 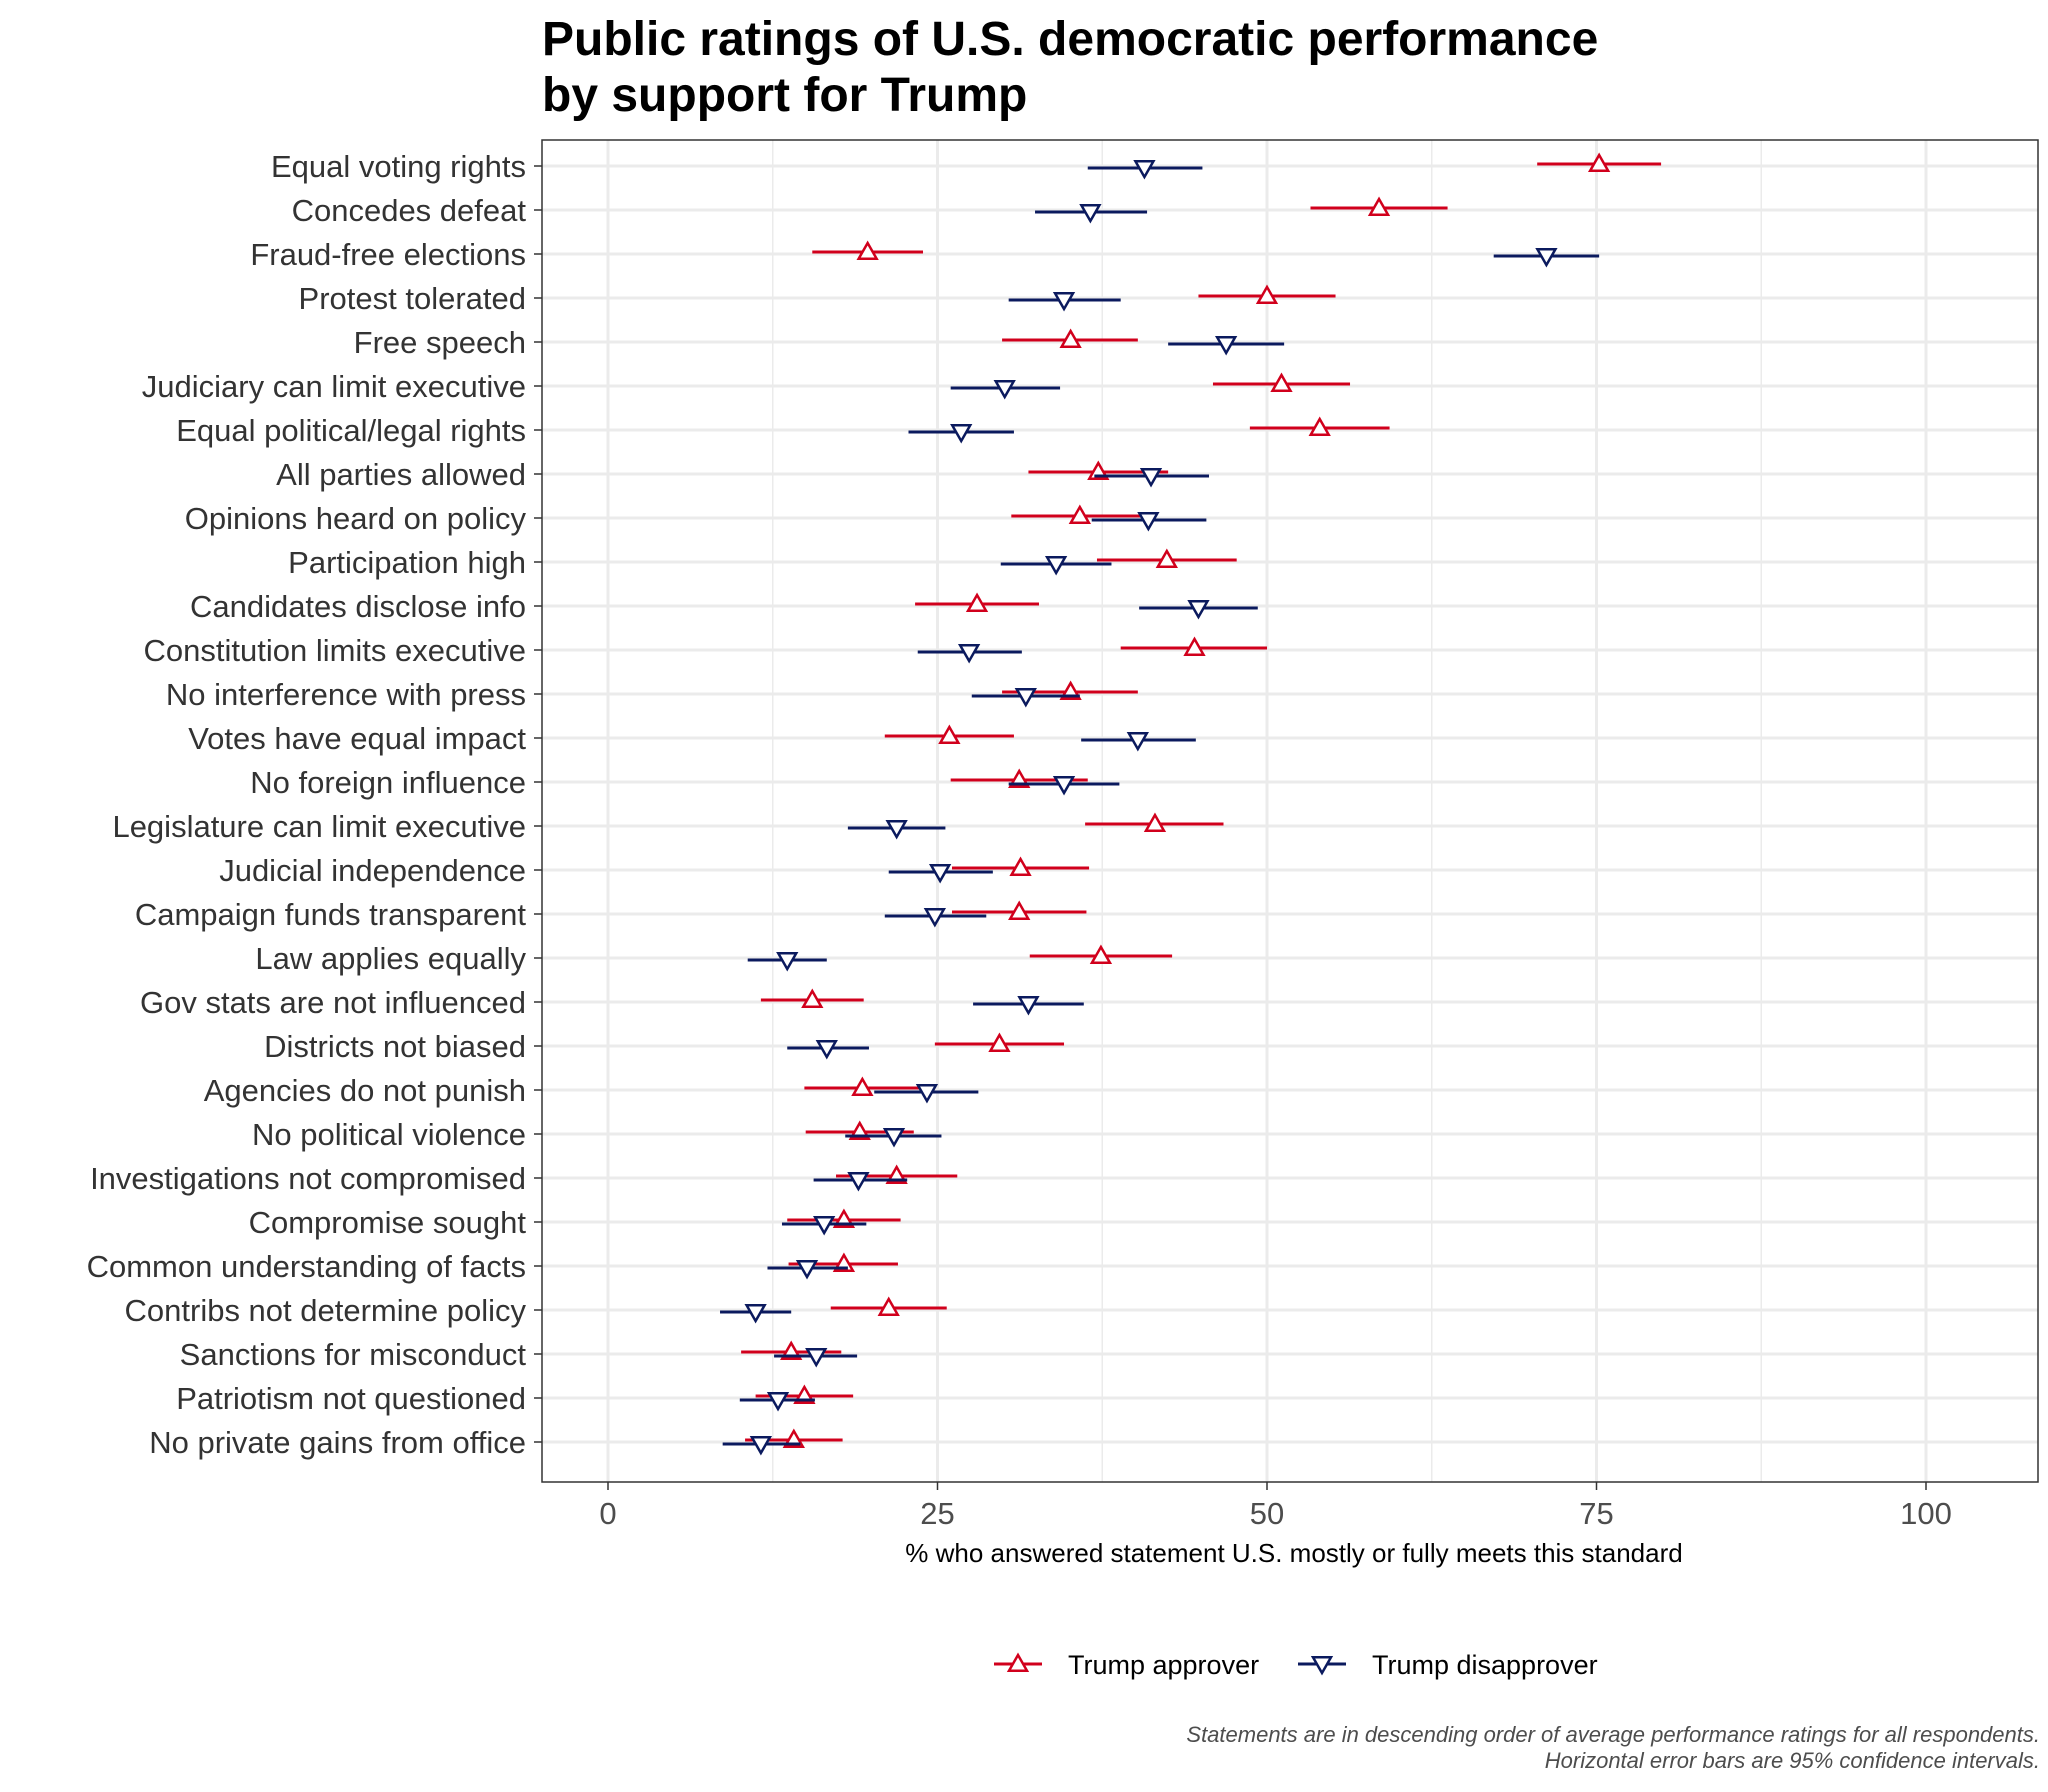 I want to click on y-tick-label: Equal political/legal rights, so click(x=351, y=430).